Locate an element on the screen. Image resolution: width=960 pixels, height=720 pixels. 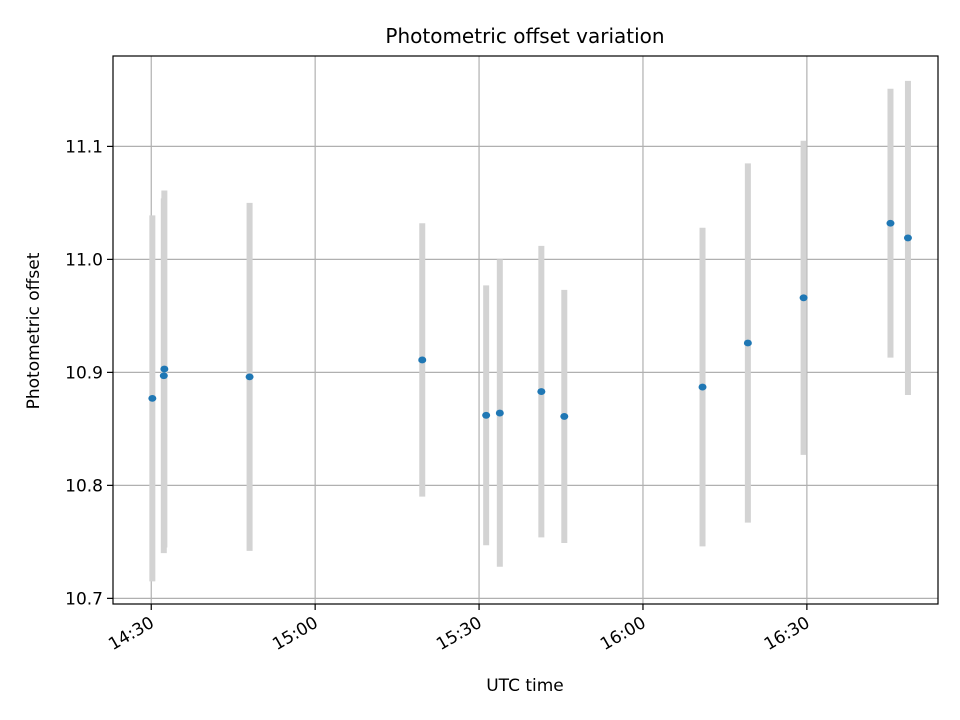
chart-title: Photometric offset variation is located at coordinates (524, 36).